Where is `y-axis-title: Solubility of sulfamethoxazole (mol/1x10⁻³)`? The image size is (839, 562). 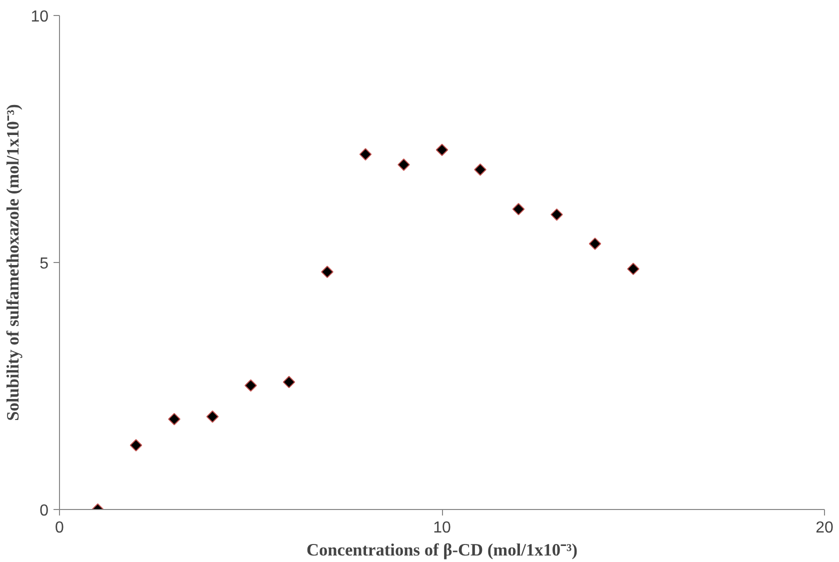 y-axis-title: Solubility of sulfamethoxazole (mol/1x10⁻³) is located at coordinates (13, 262).